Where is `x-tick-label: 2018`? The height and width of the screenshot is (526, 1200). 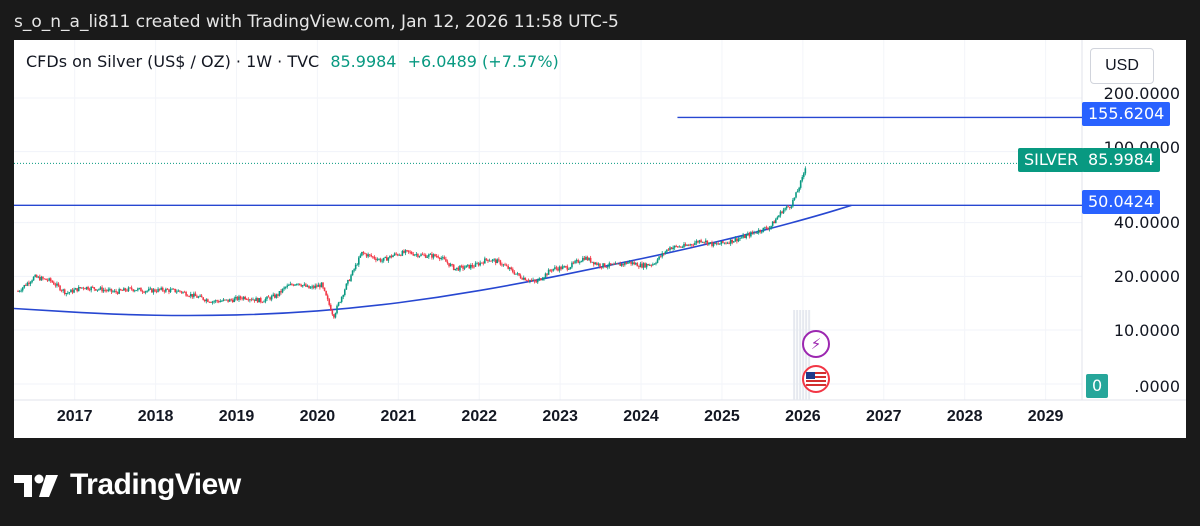
x-tick-label: 2018 is located at coordinates (155, 416).